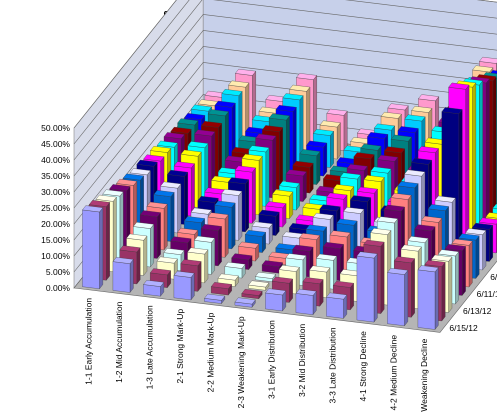 The height and width of the screenshot is (413, 497). I want to click on y-tick-label: 5.00%, so click(58, 272).